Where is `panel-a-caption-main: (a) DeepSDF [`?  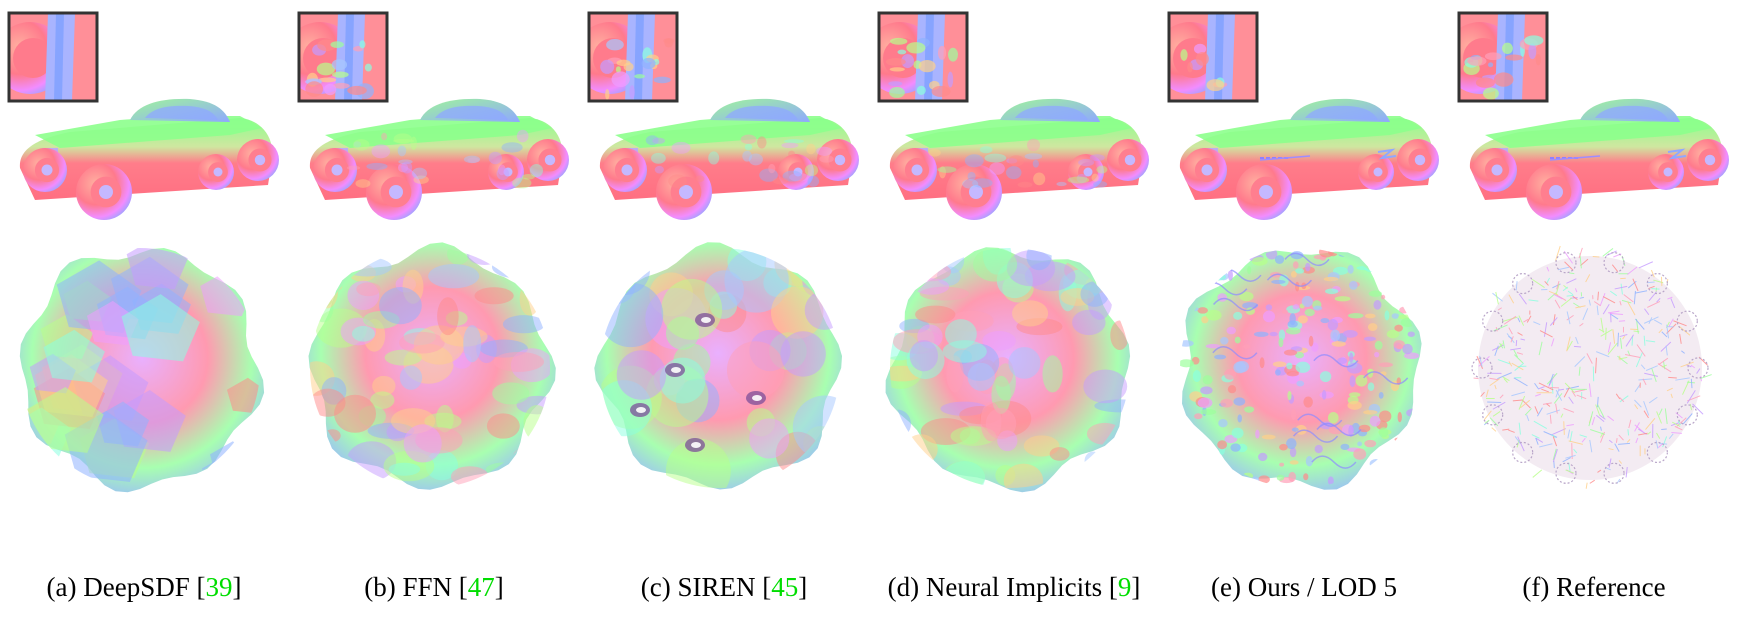
panel-a-caption-main: (a) DeepSDF [ is located at coordinates (126, 587).